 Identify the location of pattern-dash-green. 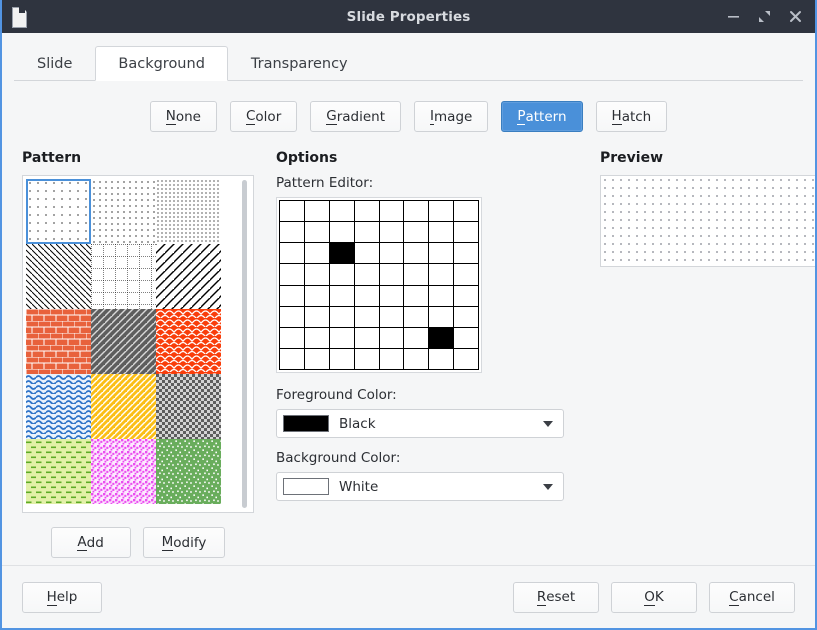
(58, 471).